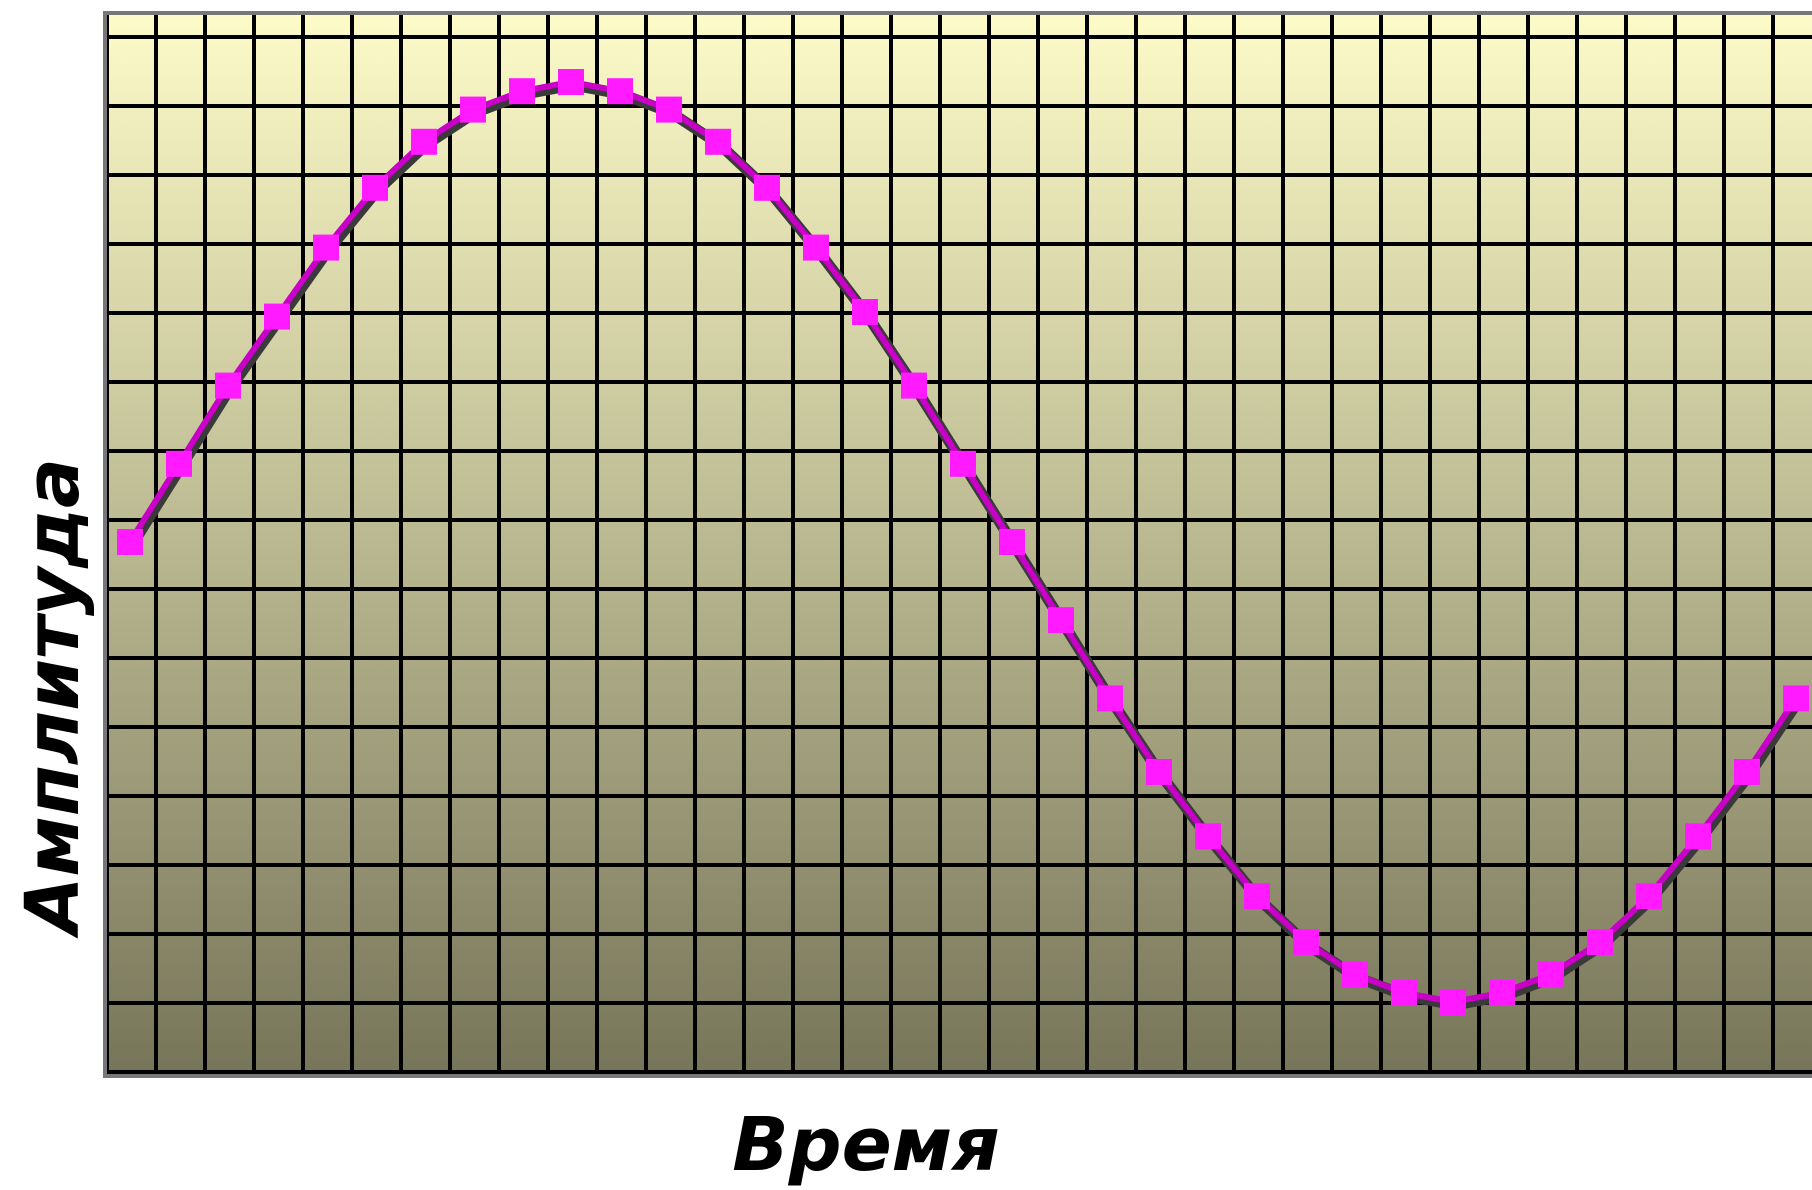  Describe the element at coordinates (866, 1145) in the screenshot. I see `x-axis-label: Время` at that location.